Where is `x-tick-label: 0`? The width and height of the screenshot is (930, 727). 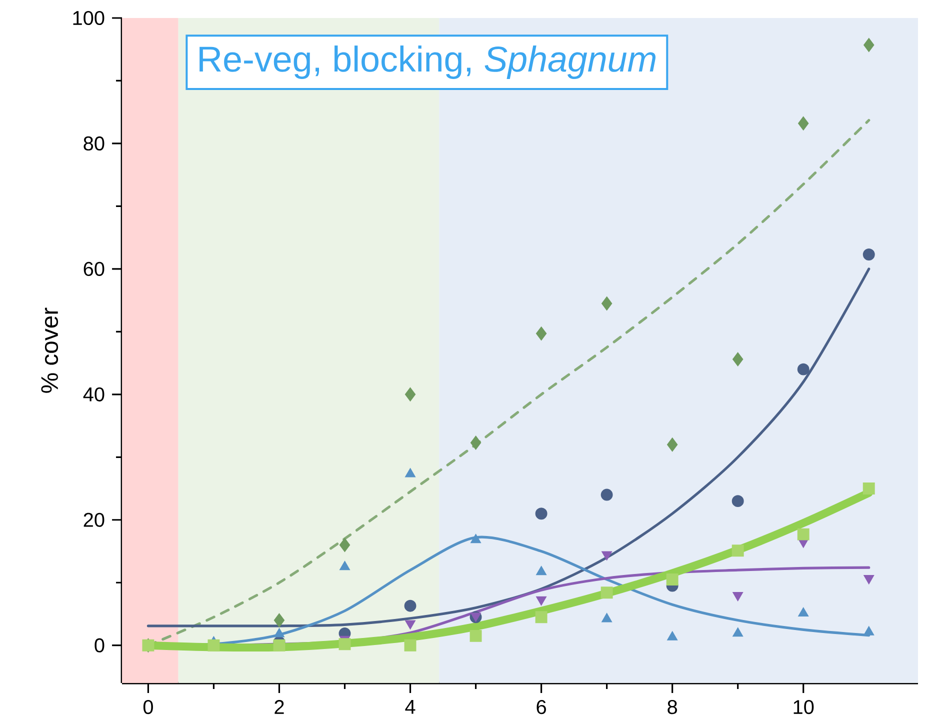 x-tick-label: 0 is located at coordinates (148, 707).